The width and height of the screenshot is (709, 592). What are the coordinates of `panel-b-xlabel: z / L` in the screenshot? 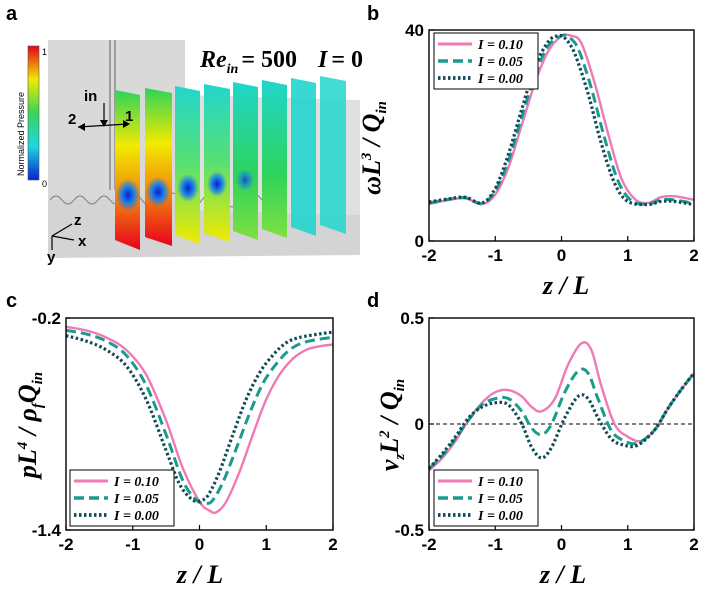 It's located at (565, 285).